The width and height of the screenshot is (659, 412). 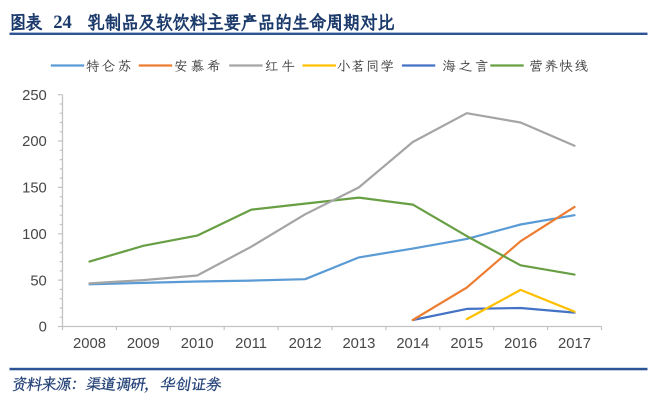 What do you see at coordinates (34, 96) in the screenshot?
I see `svg-text: 250` at bounding box center [34, 96].